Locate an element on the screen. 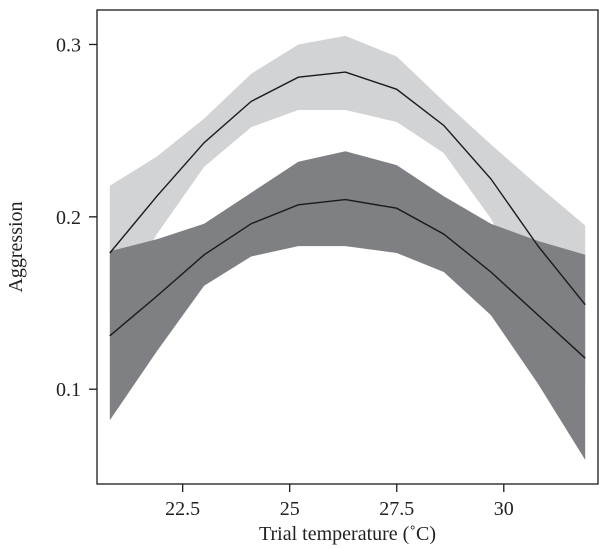 The height and width of the screenshot is (549, 608). y-axis-label: Aggression is located at coordinates (16, 246).